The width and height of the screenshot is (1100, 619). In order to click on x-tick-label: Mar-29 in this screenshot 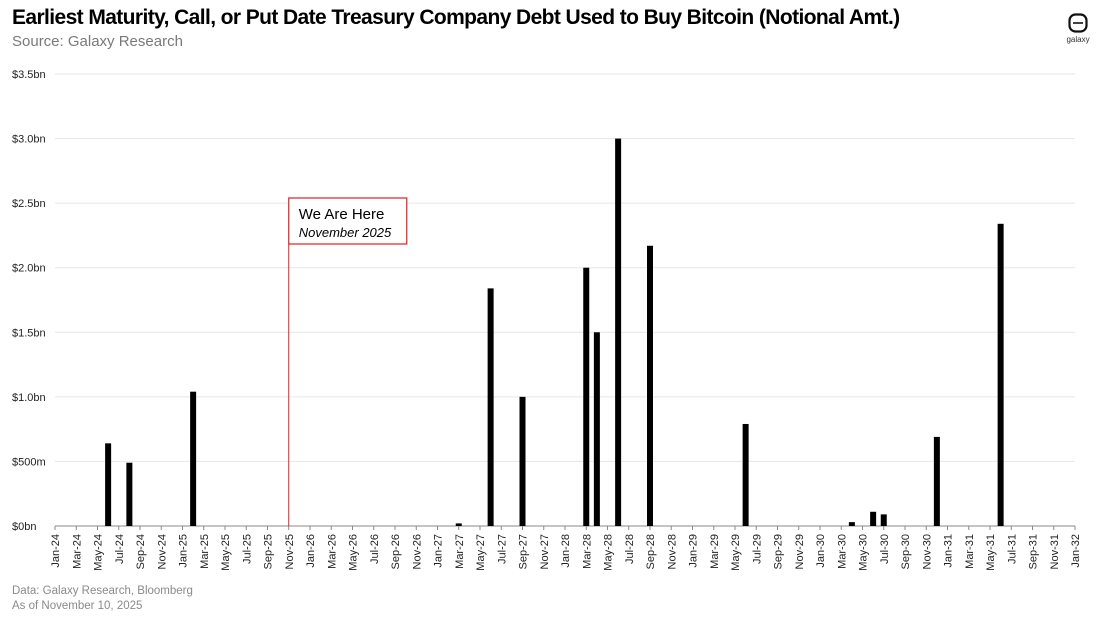, I will do `click(715, 551)`.